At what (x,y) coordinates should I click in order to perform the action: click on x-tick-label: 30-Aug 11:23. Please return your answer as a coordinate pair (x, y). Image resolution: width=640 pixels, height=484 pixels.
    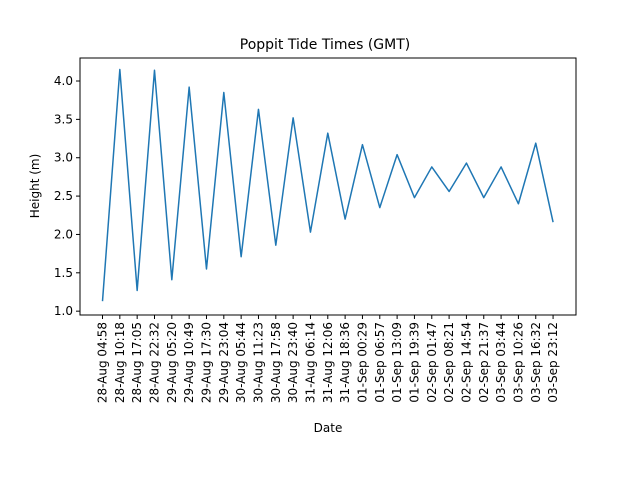
    Looking at the image, I should click on (258, 362).